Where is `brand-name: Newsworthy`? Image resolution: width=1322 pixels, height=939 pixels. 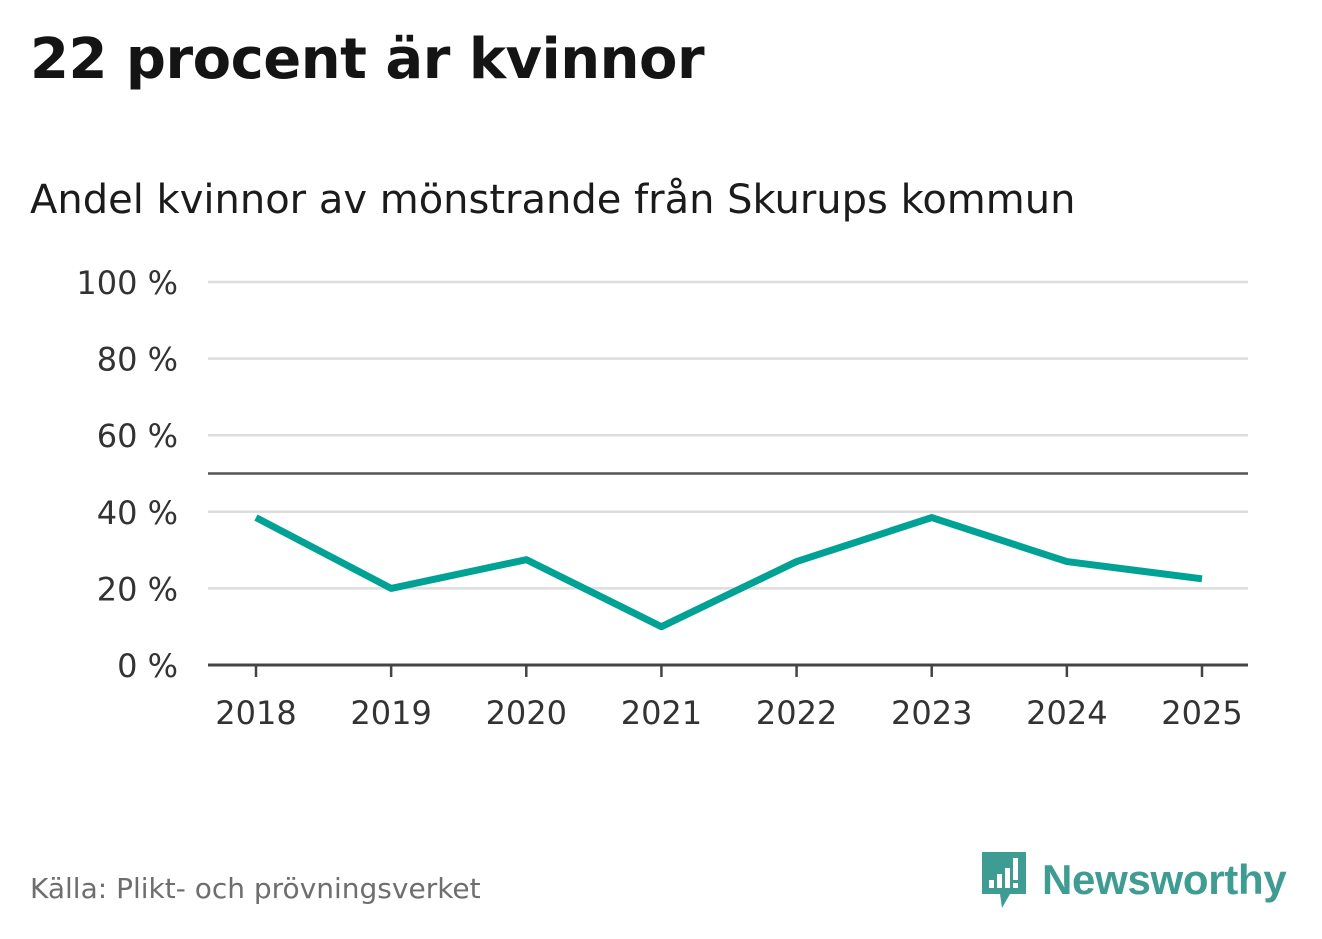
brand-name: Newsworthy is located at coordinates (1164, 879).